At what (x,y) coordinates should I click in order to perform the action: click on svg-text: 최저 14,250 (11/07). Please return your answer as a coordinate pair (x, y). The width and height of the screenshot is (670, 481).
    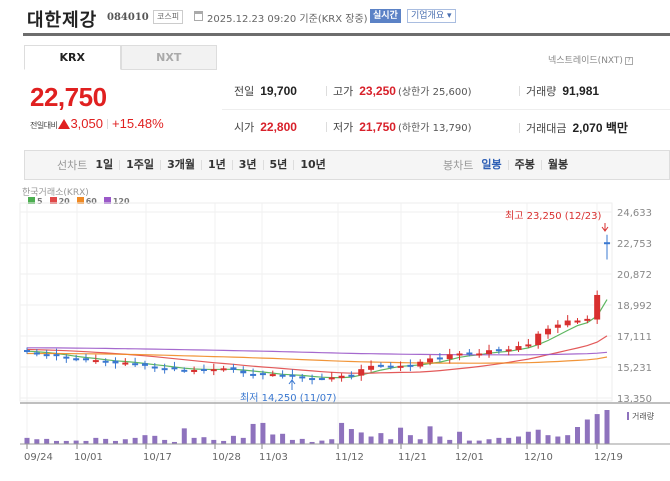
    Looking at the image, I should click on (288, 398).